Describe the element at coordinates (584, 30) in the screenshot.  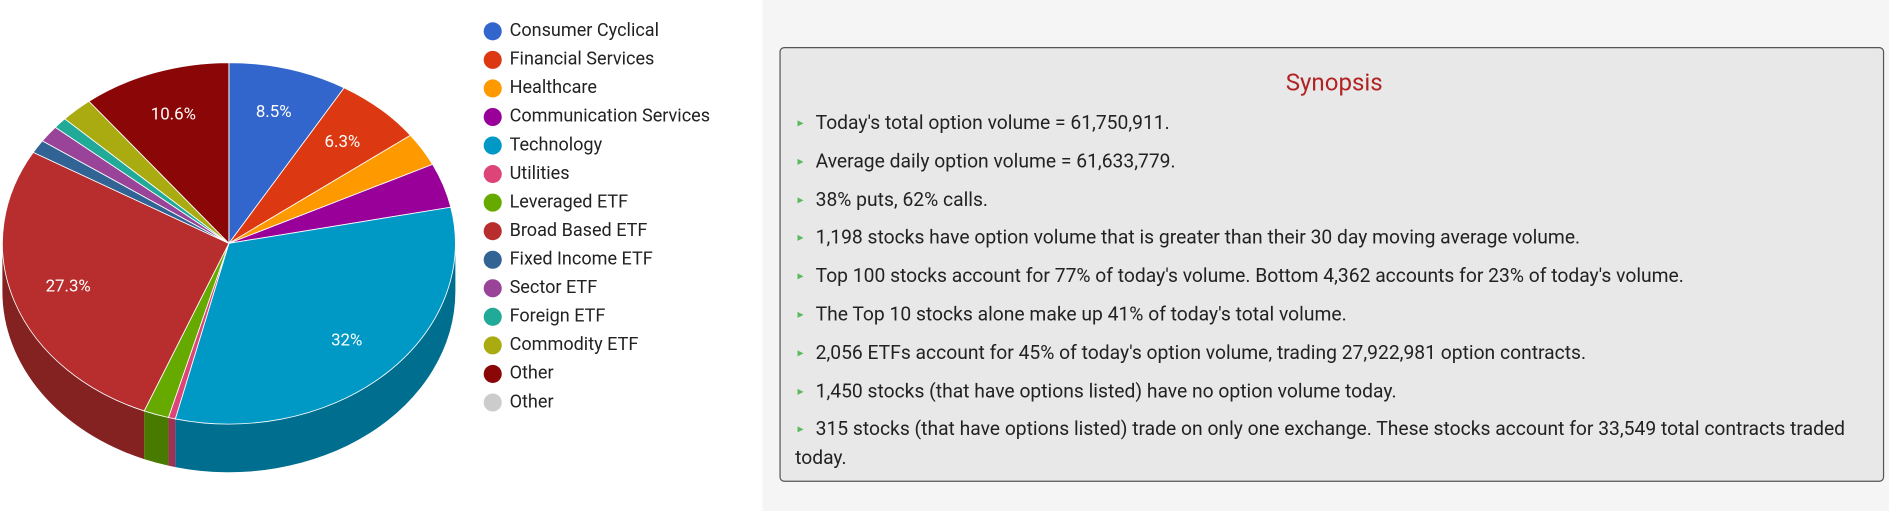
I see `legend-label: Consumer Cyclical` at that location.